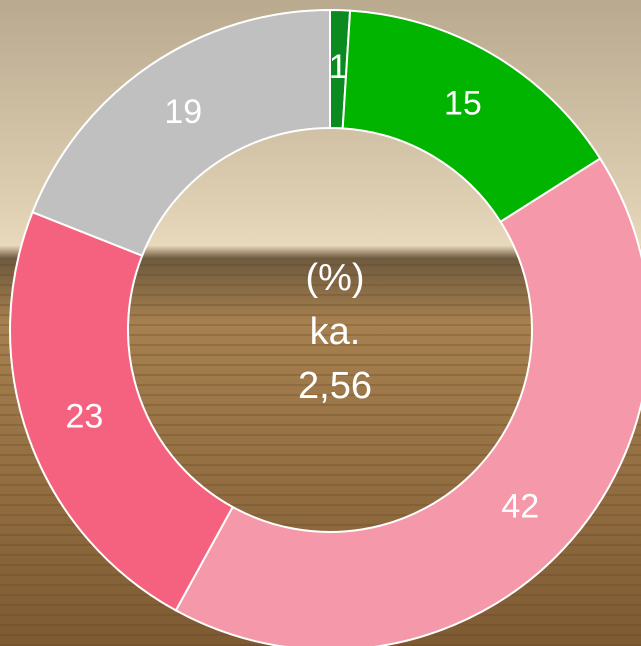 The image size is (641, 646). I want to click on data-label: 1, so click(338, 67).